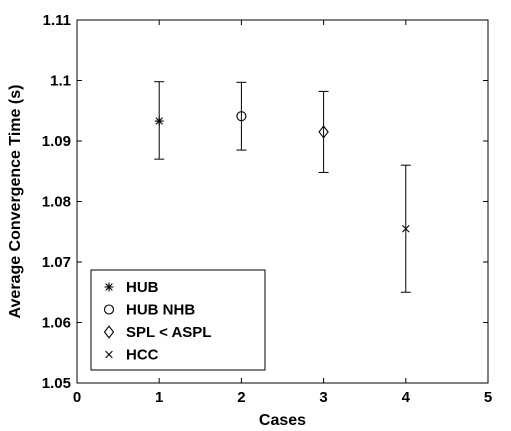 The height and width of the screenshot is (431, 511). I want to click on data-point-cross, so click(406, 228).